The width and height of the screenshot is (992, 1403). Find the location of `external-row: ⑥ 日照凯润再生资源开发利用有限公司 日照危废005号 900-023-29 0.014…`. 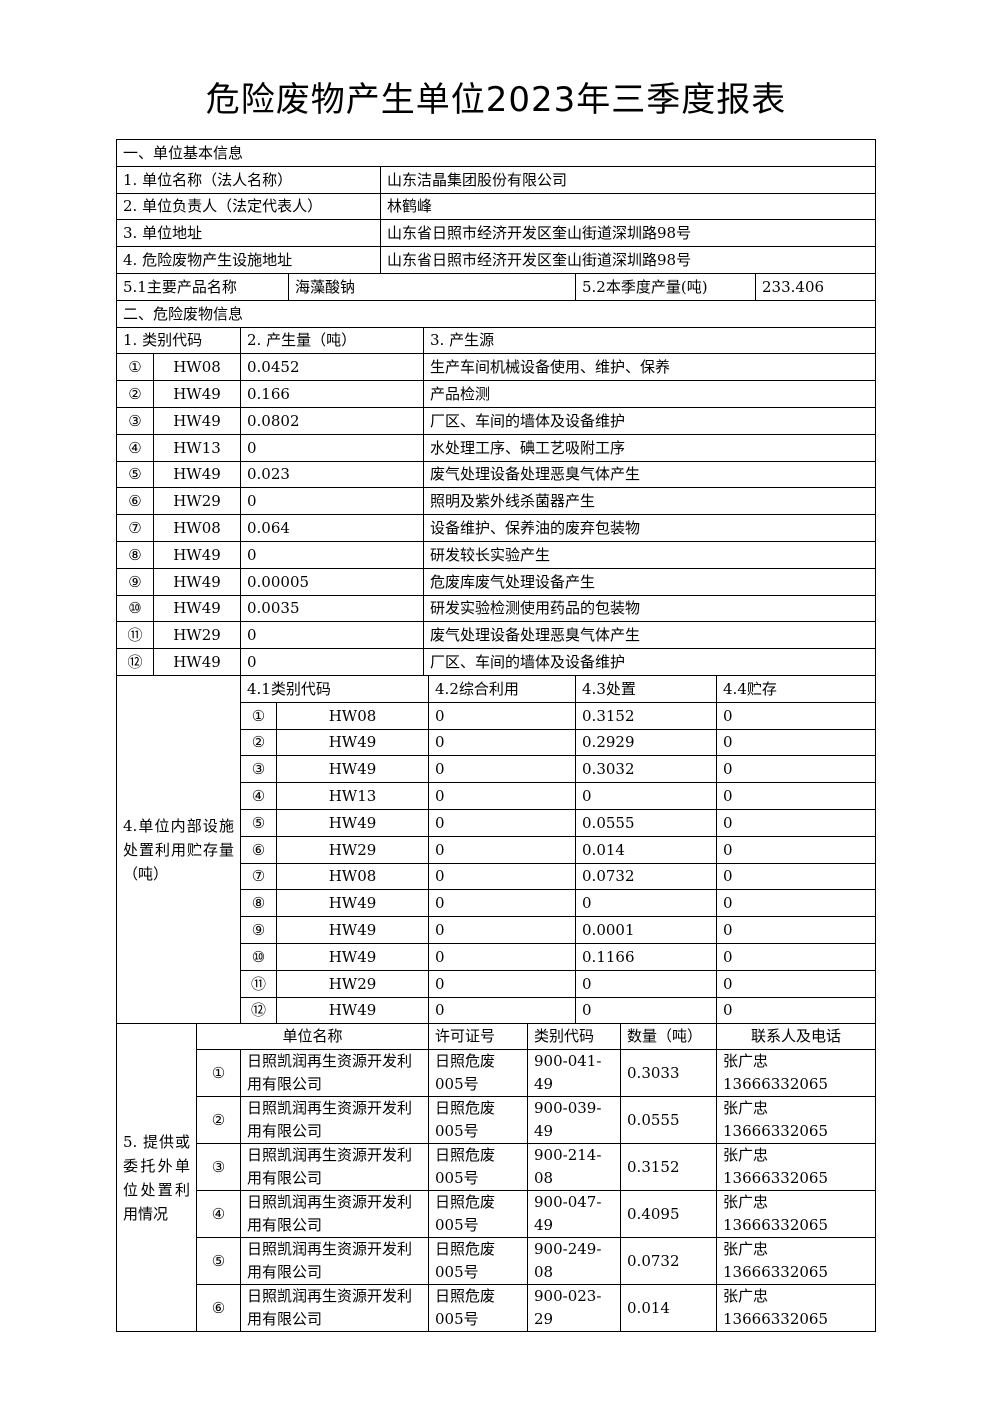

external-row: ⑥ 日照凯润再生资源开发利用有限公司 日照危废005号 900-023-29 0.014… is located at coordinates (496, 1308).